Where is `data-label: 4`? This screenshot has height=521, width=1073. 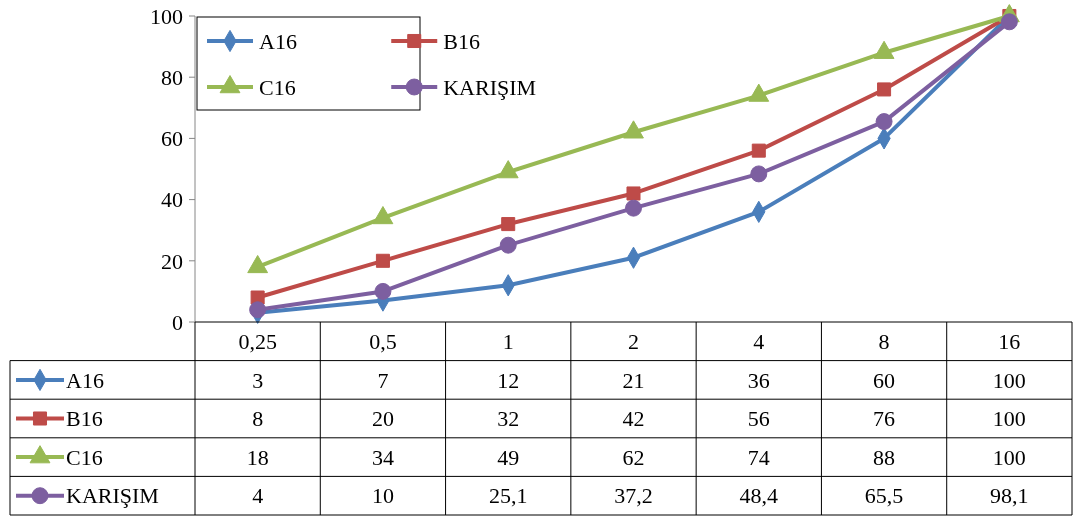
data-label: 4 is located at coordinates (258, 496).